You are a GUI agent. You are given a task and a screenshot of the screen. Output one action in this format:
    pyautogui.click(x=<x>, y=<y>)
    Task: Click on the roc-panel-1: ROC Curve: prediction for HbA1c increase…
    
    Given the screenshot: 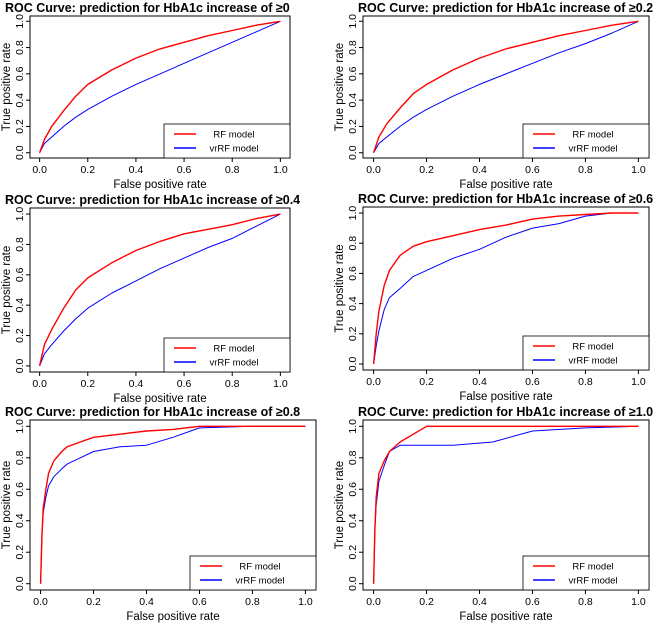 What is the action you would take?
    pyautogui.click(x=146, y=96)
    